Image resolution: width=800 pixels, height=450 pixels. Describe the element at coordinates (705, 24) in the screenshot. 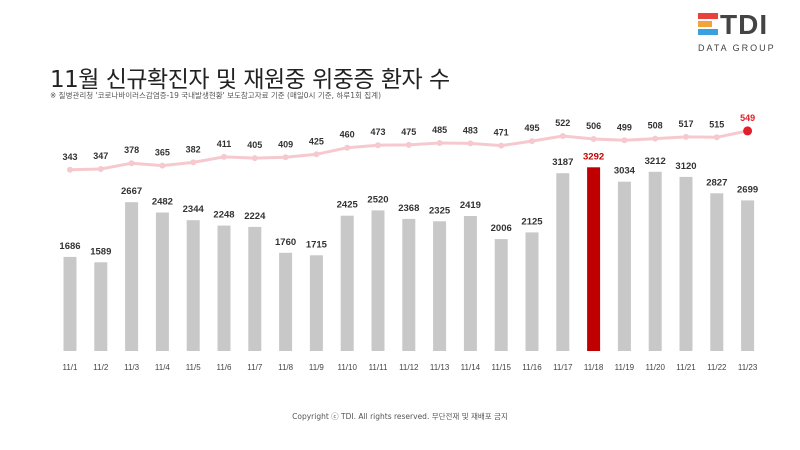

I see `logo-bar-orange` at that location.